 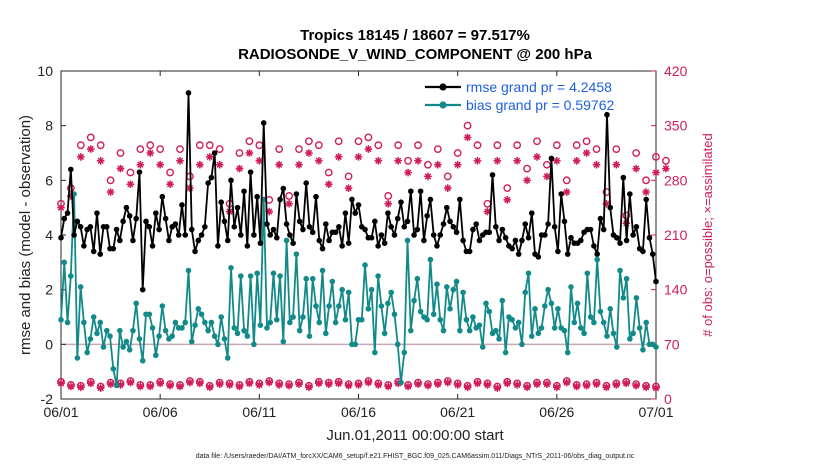 I want to click on y-right-tick-label: 140, so click(x=676, y=290).